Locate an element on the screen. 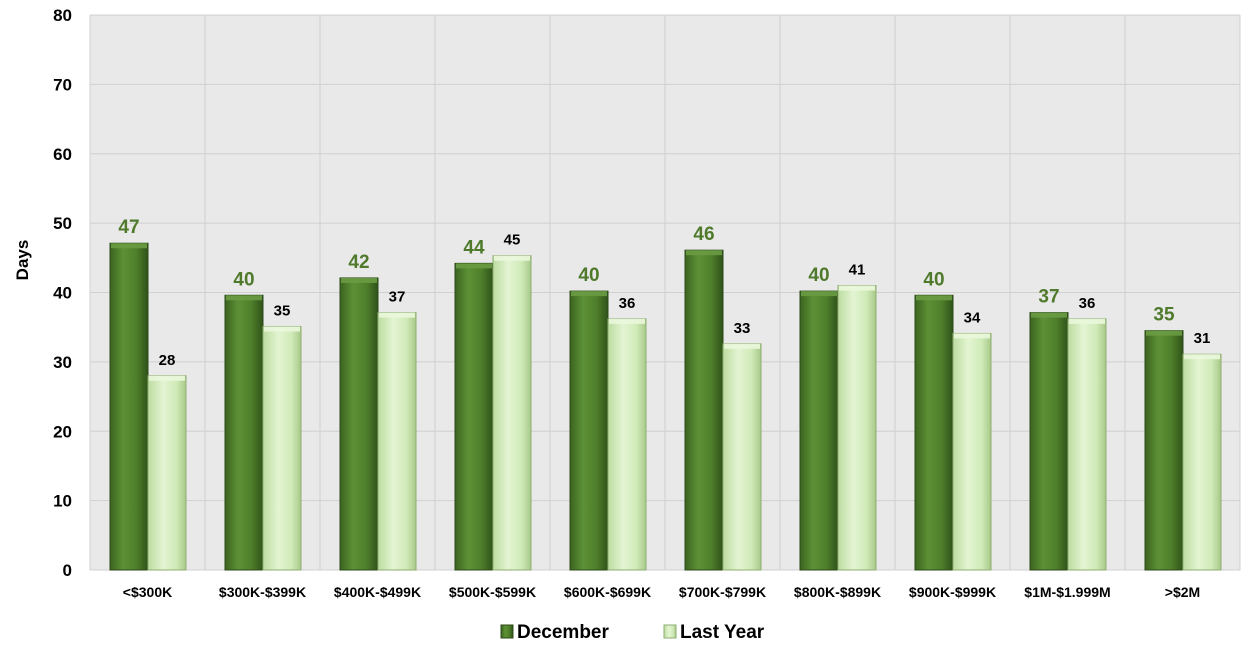 This screenshot has height=646, width=1241. y-tick-label: 40 is located at coordinates (62, 293).